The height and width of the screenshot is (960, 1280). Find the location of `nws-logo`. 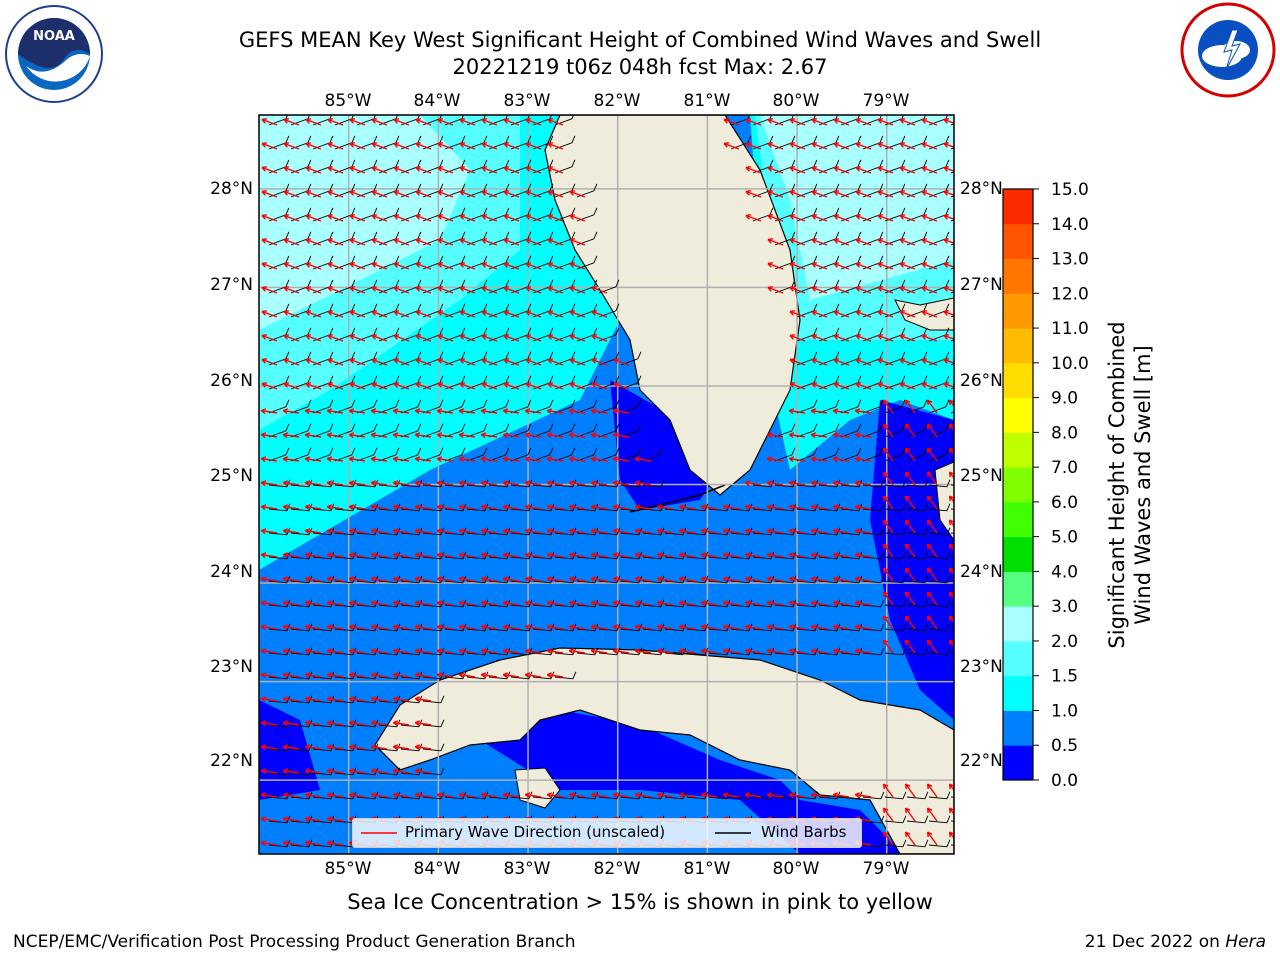

nws-logo is located at coordinates (1228, 50).